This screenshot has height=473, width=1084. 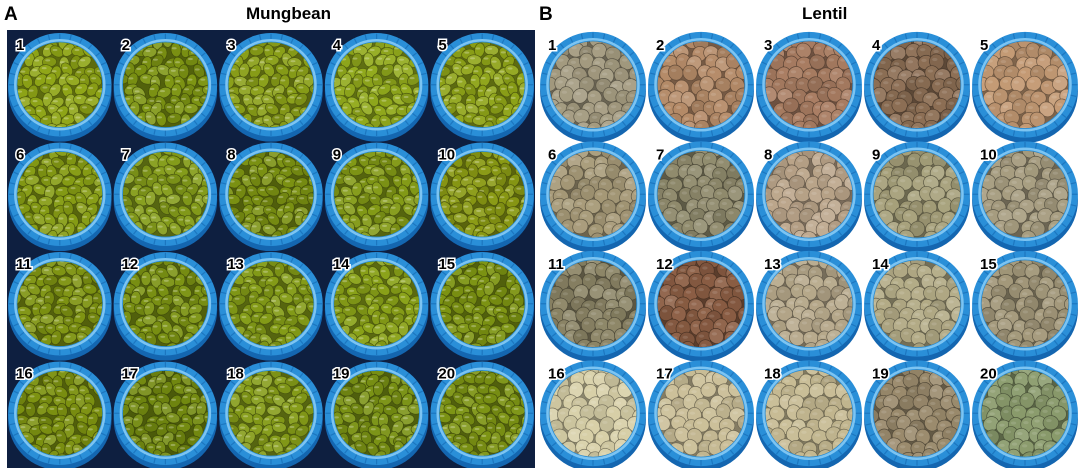 What do you see at coordinates (825, 13) in the screenshot?
I see `panel-b-title: Lentil` at bounding box center [825, 13].